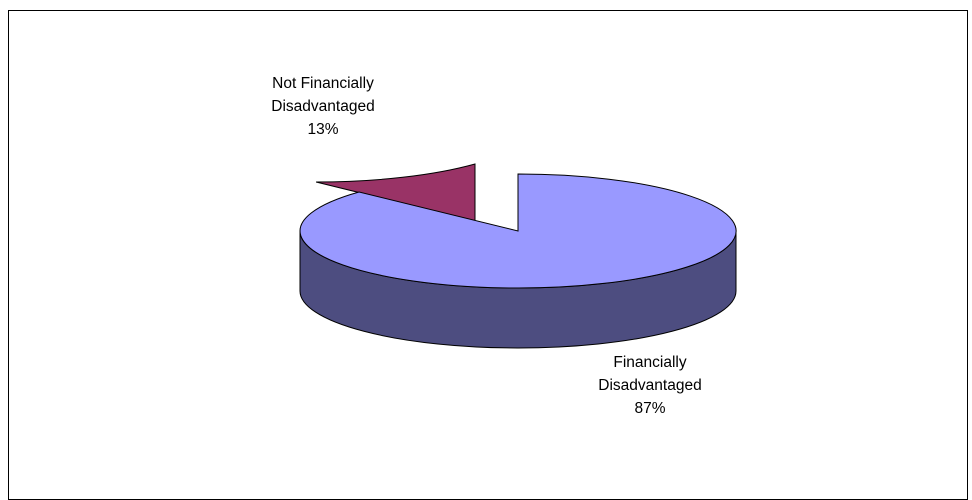 This screenshot has height=500, width=972. What do you see at coordinates (323, 83) in the screenshot?
I see `label-not-financially-disadvantaged-line1: Not Financially` at bounding box center [323, 83].